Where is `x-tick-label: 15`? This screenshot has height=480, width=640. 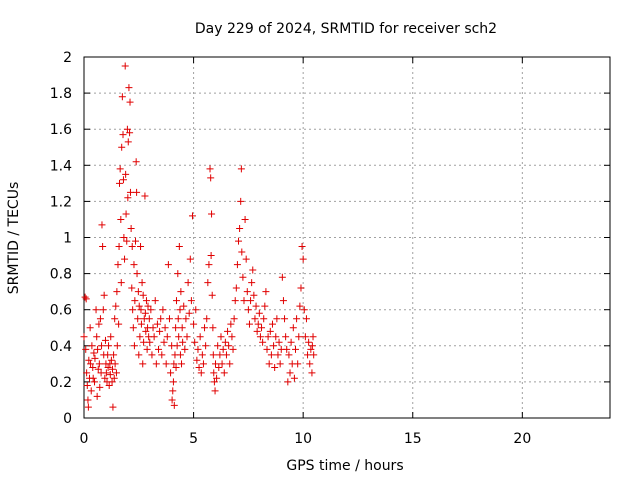 x-tick-label: 15 is located at coordinates (413, 439).